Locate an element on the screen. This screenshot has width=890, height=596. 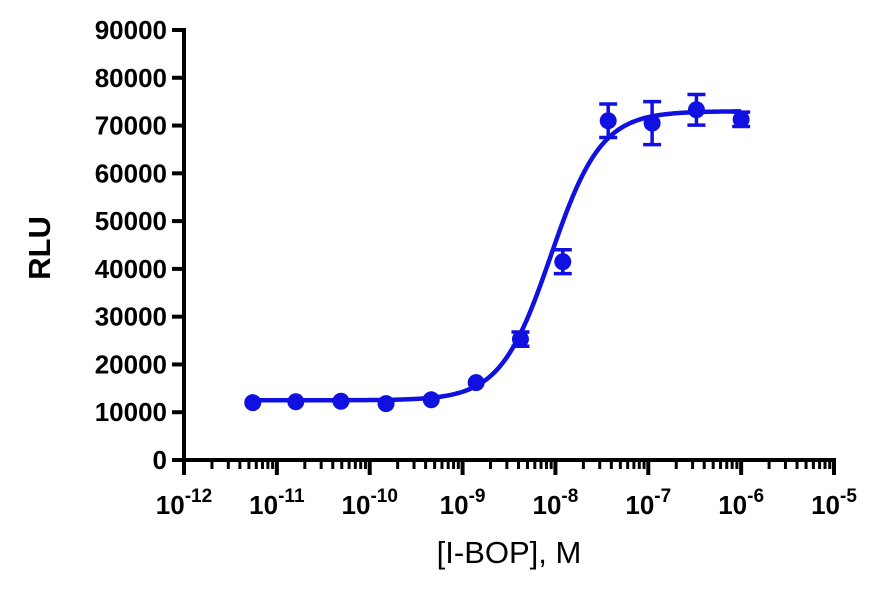
y-tick-label: 90000 is located at coordinates (131, 30).